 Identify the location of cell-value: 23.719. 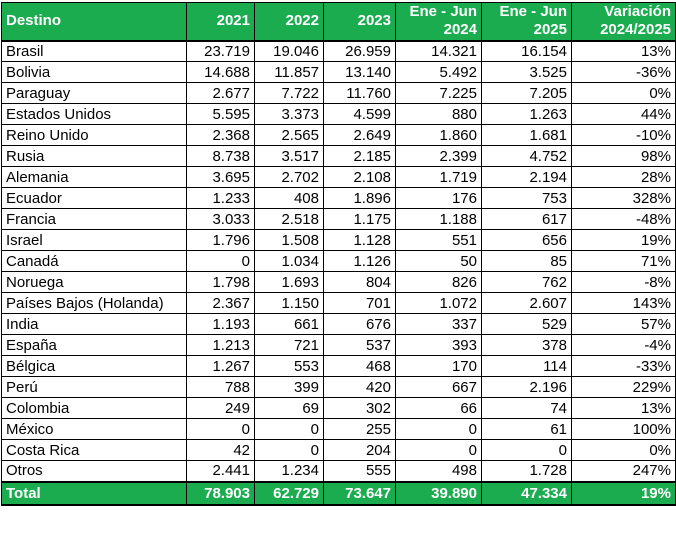
(220, 51).